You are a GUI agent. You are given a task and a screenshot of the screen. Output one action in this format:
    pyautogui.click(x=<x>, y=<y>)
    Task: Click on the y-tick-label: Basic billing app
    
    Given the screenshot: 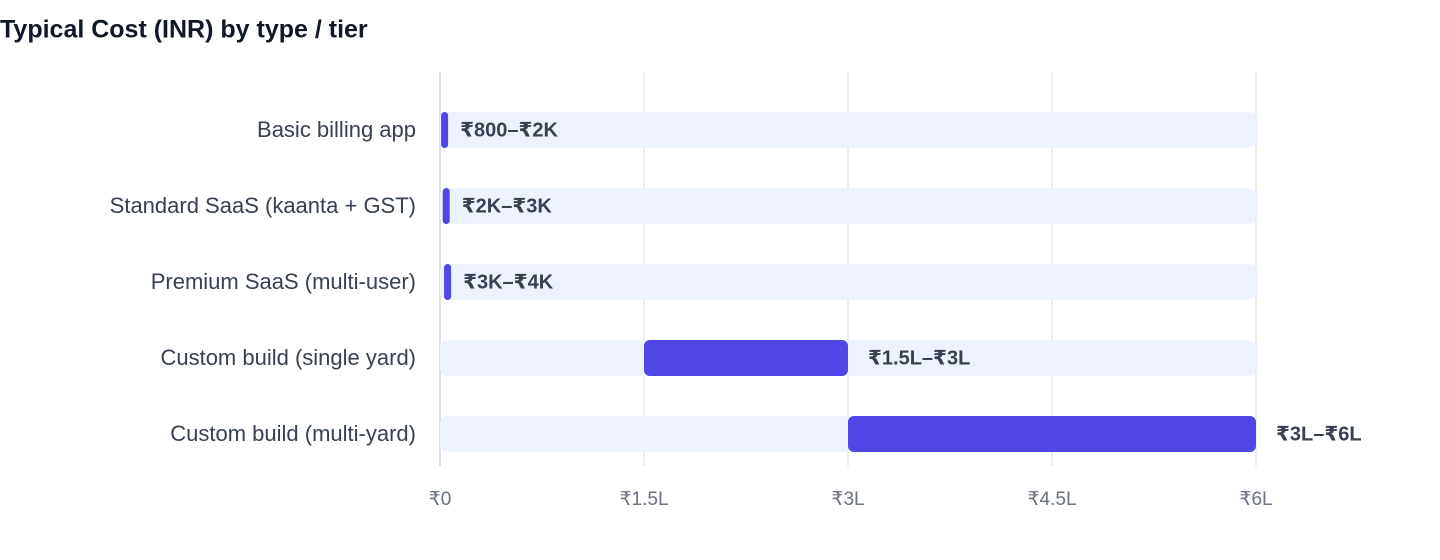 What is the action you would take?
    pyautogui.click(x=336, y=129)
    